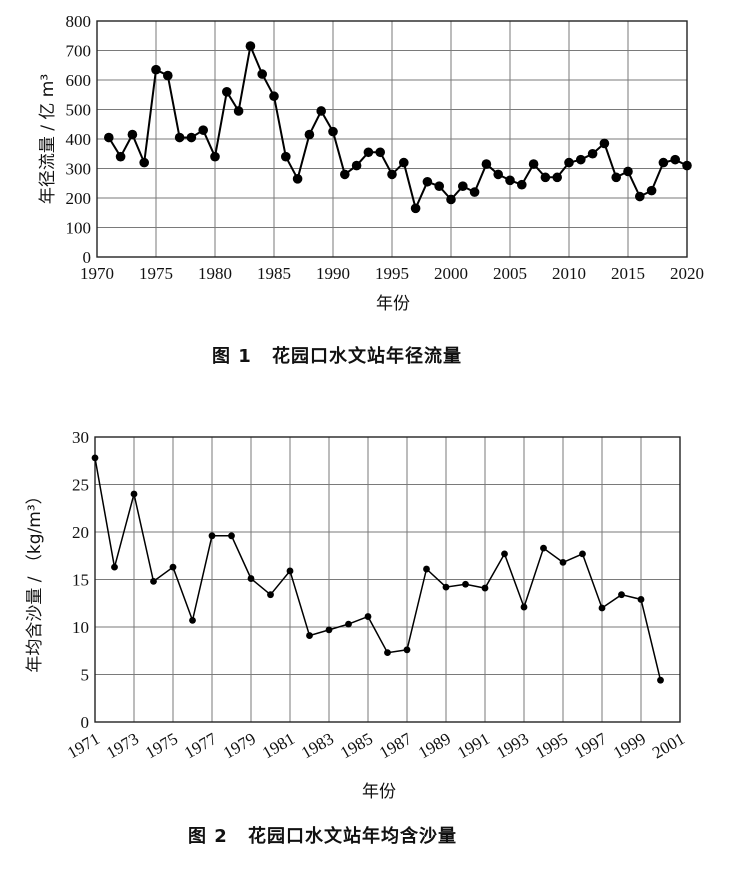 This screenshot has height=873, width=733. Describe the element at coordinates (510, 273) in the screenshot. I see `x-tick-label: 2005` at that location.